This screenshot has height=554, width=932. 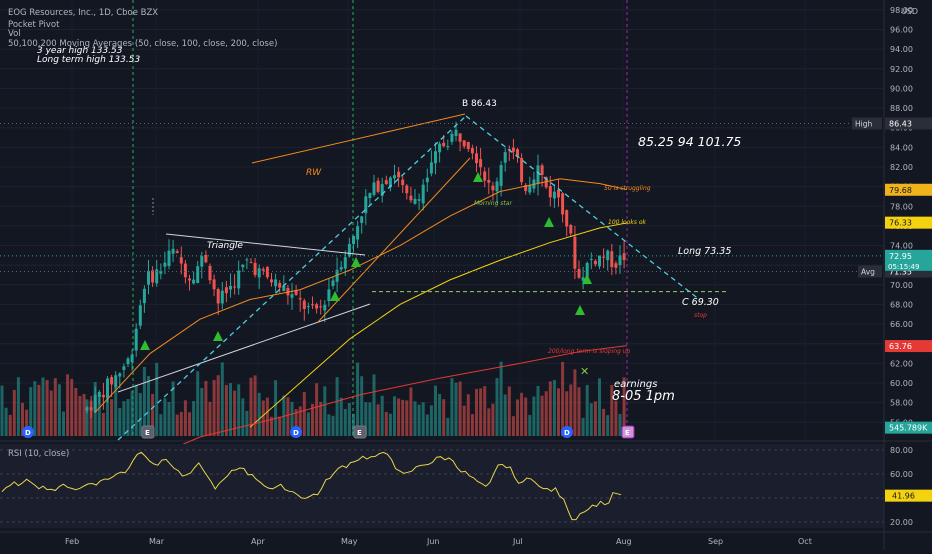 What do you see at coordinates (700, 315) in the screenshot?
I see `label-stop: stop` at bounding box center [700, 315].